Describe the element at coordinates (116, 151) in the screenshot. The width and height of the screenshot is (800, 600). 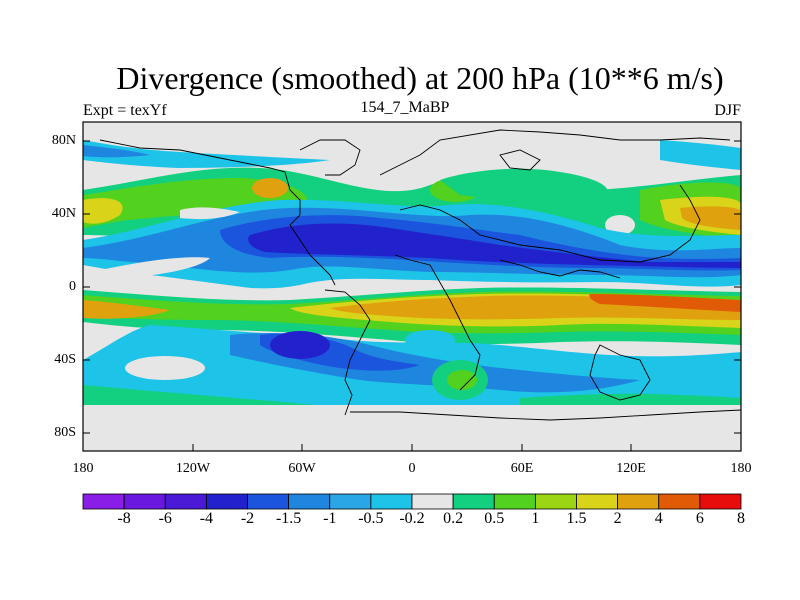
I see `band-polar-north-blue2` at that location.